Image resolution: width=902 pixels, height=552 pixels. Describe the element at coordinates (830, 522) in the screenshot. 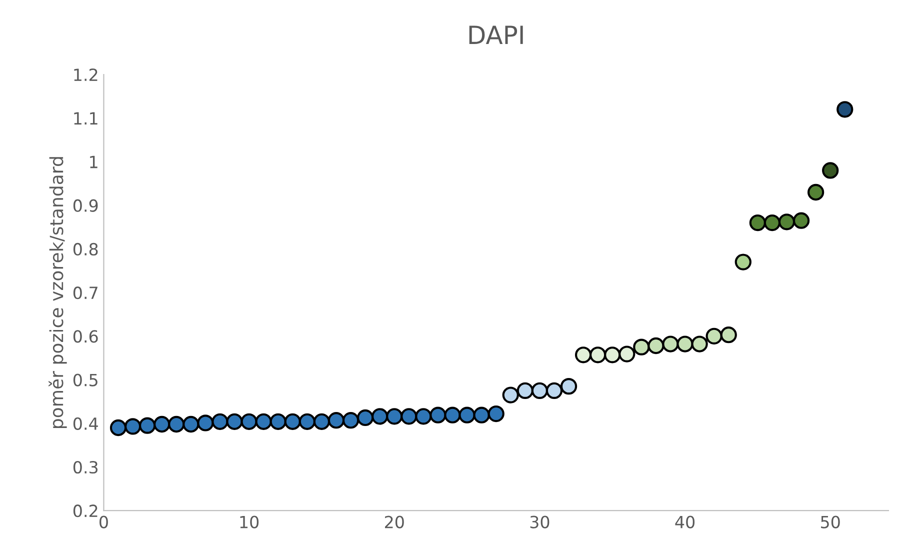

I see `x-tick-label: 50` at that location.